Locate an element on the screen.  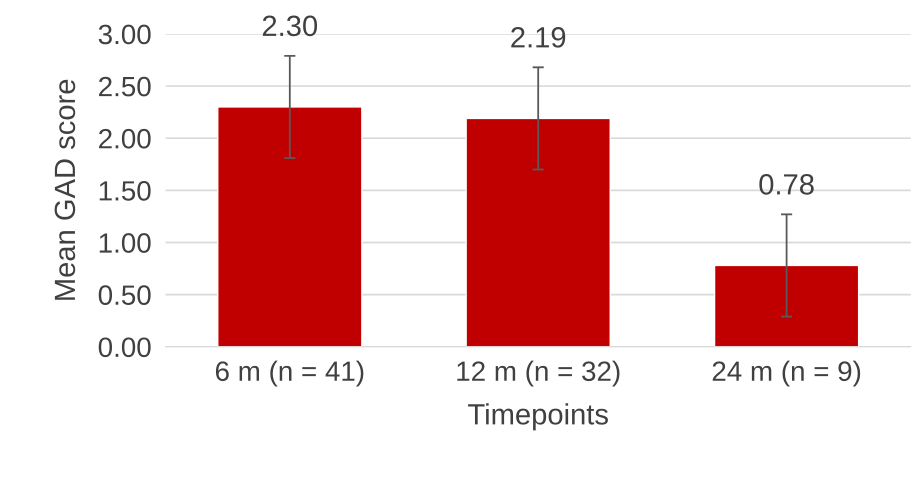
y-tick-label: 0.00 is located at coordinates (124, 347).